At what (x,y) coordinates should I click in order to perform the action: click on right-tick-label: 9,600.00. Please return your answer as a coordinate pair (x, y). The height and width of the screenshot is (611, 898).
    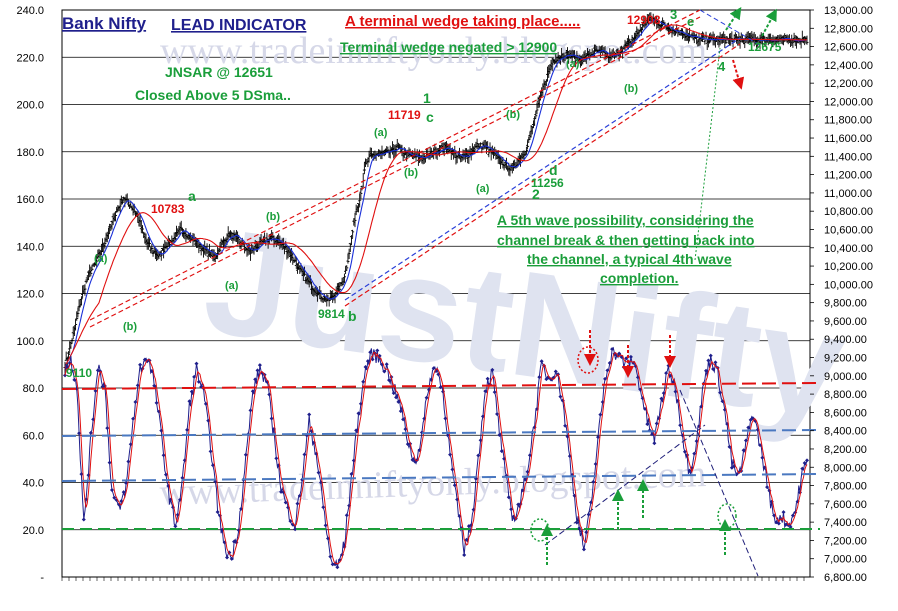
    Looking at the image, I should click on (845, 322).